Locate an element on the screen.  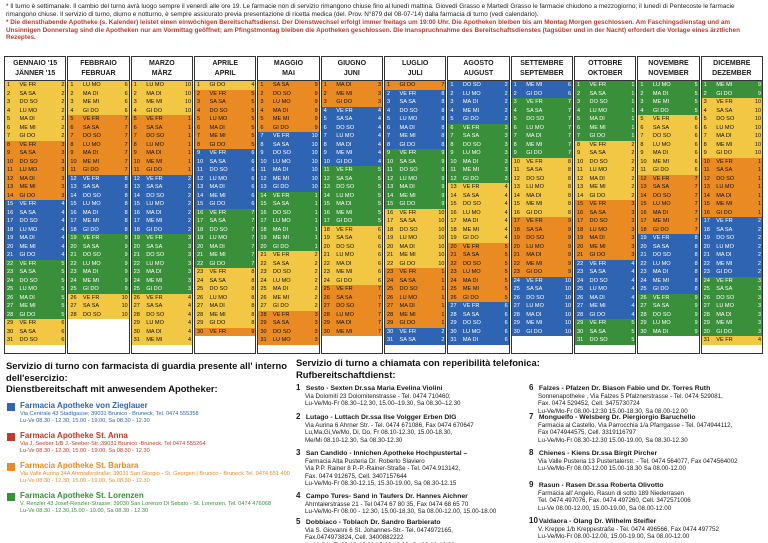
day-cell: 26 DO SO 3 is located at coordinates (731, 297).